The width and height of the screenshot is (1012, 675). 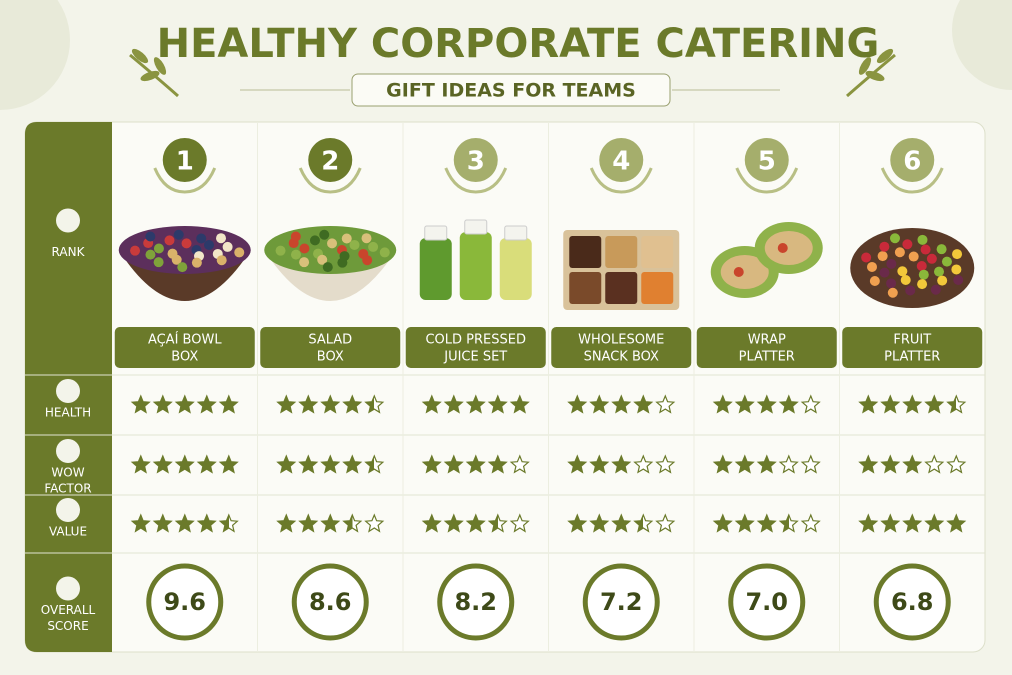 I want to click on item-name: BOX, so click(x=330, y=357).